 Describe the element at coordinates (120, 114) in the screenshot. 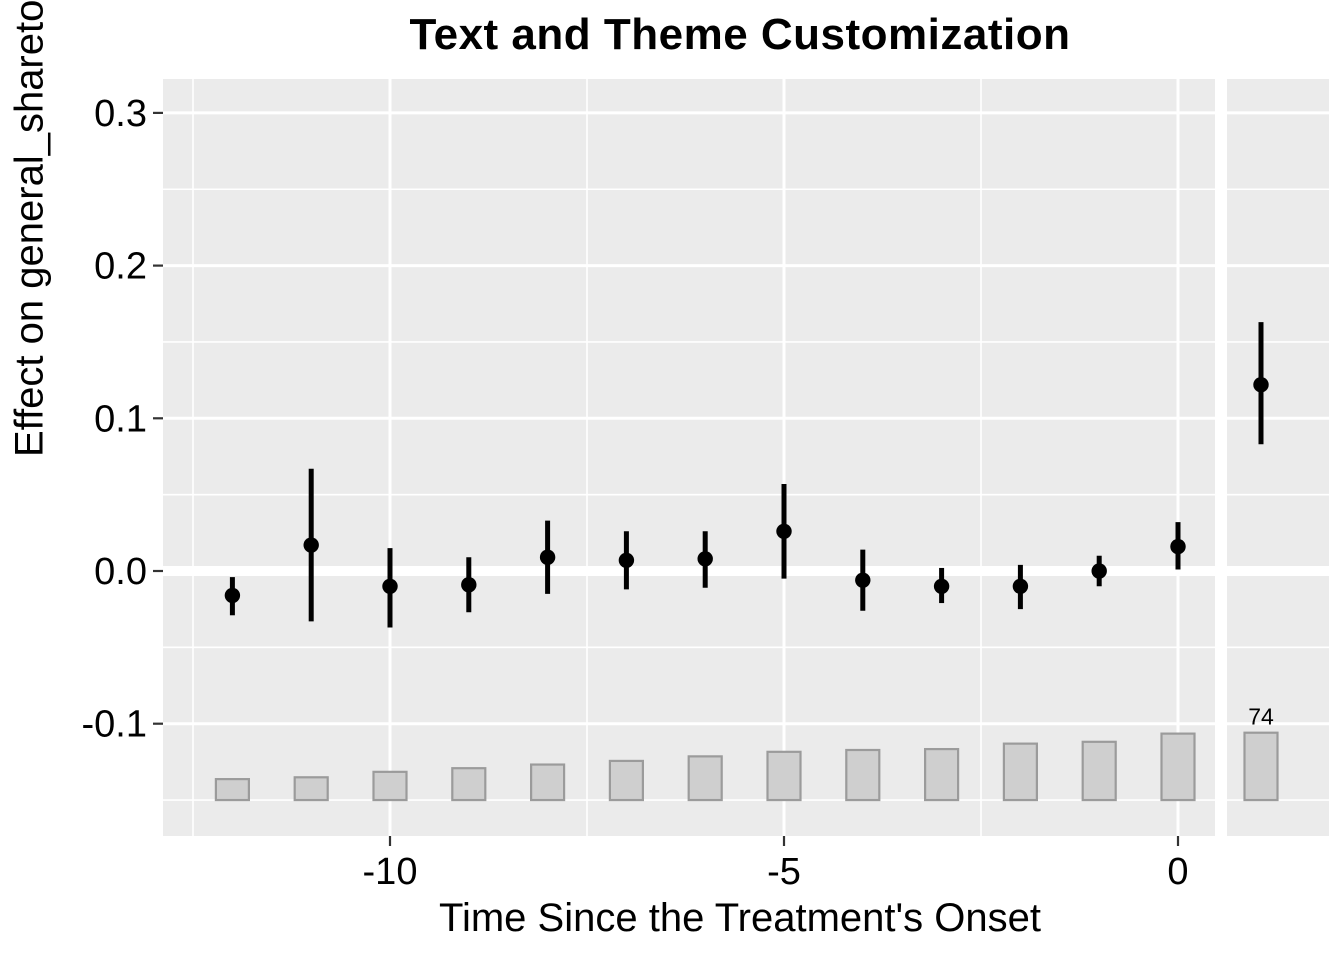

I see `y-tick-label: 0.3` at that location.